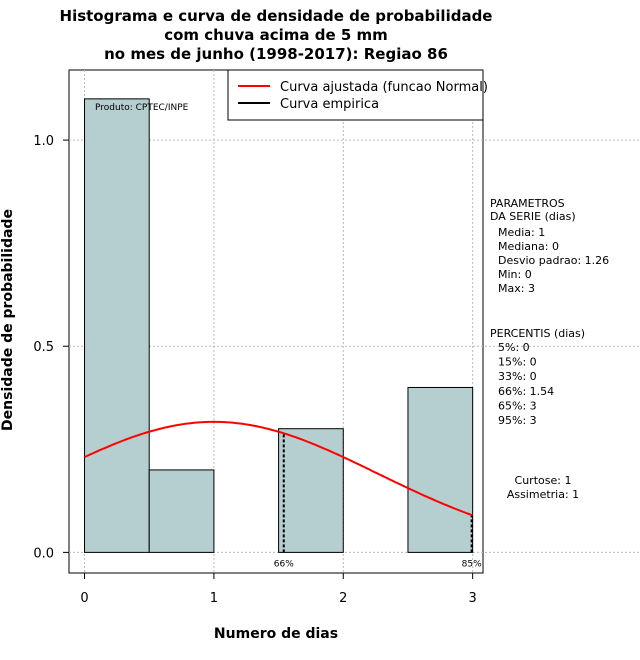 The width and height of the screenshot is (640, 660). I want to click on fitted-normal-curve, so click(278, 468).